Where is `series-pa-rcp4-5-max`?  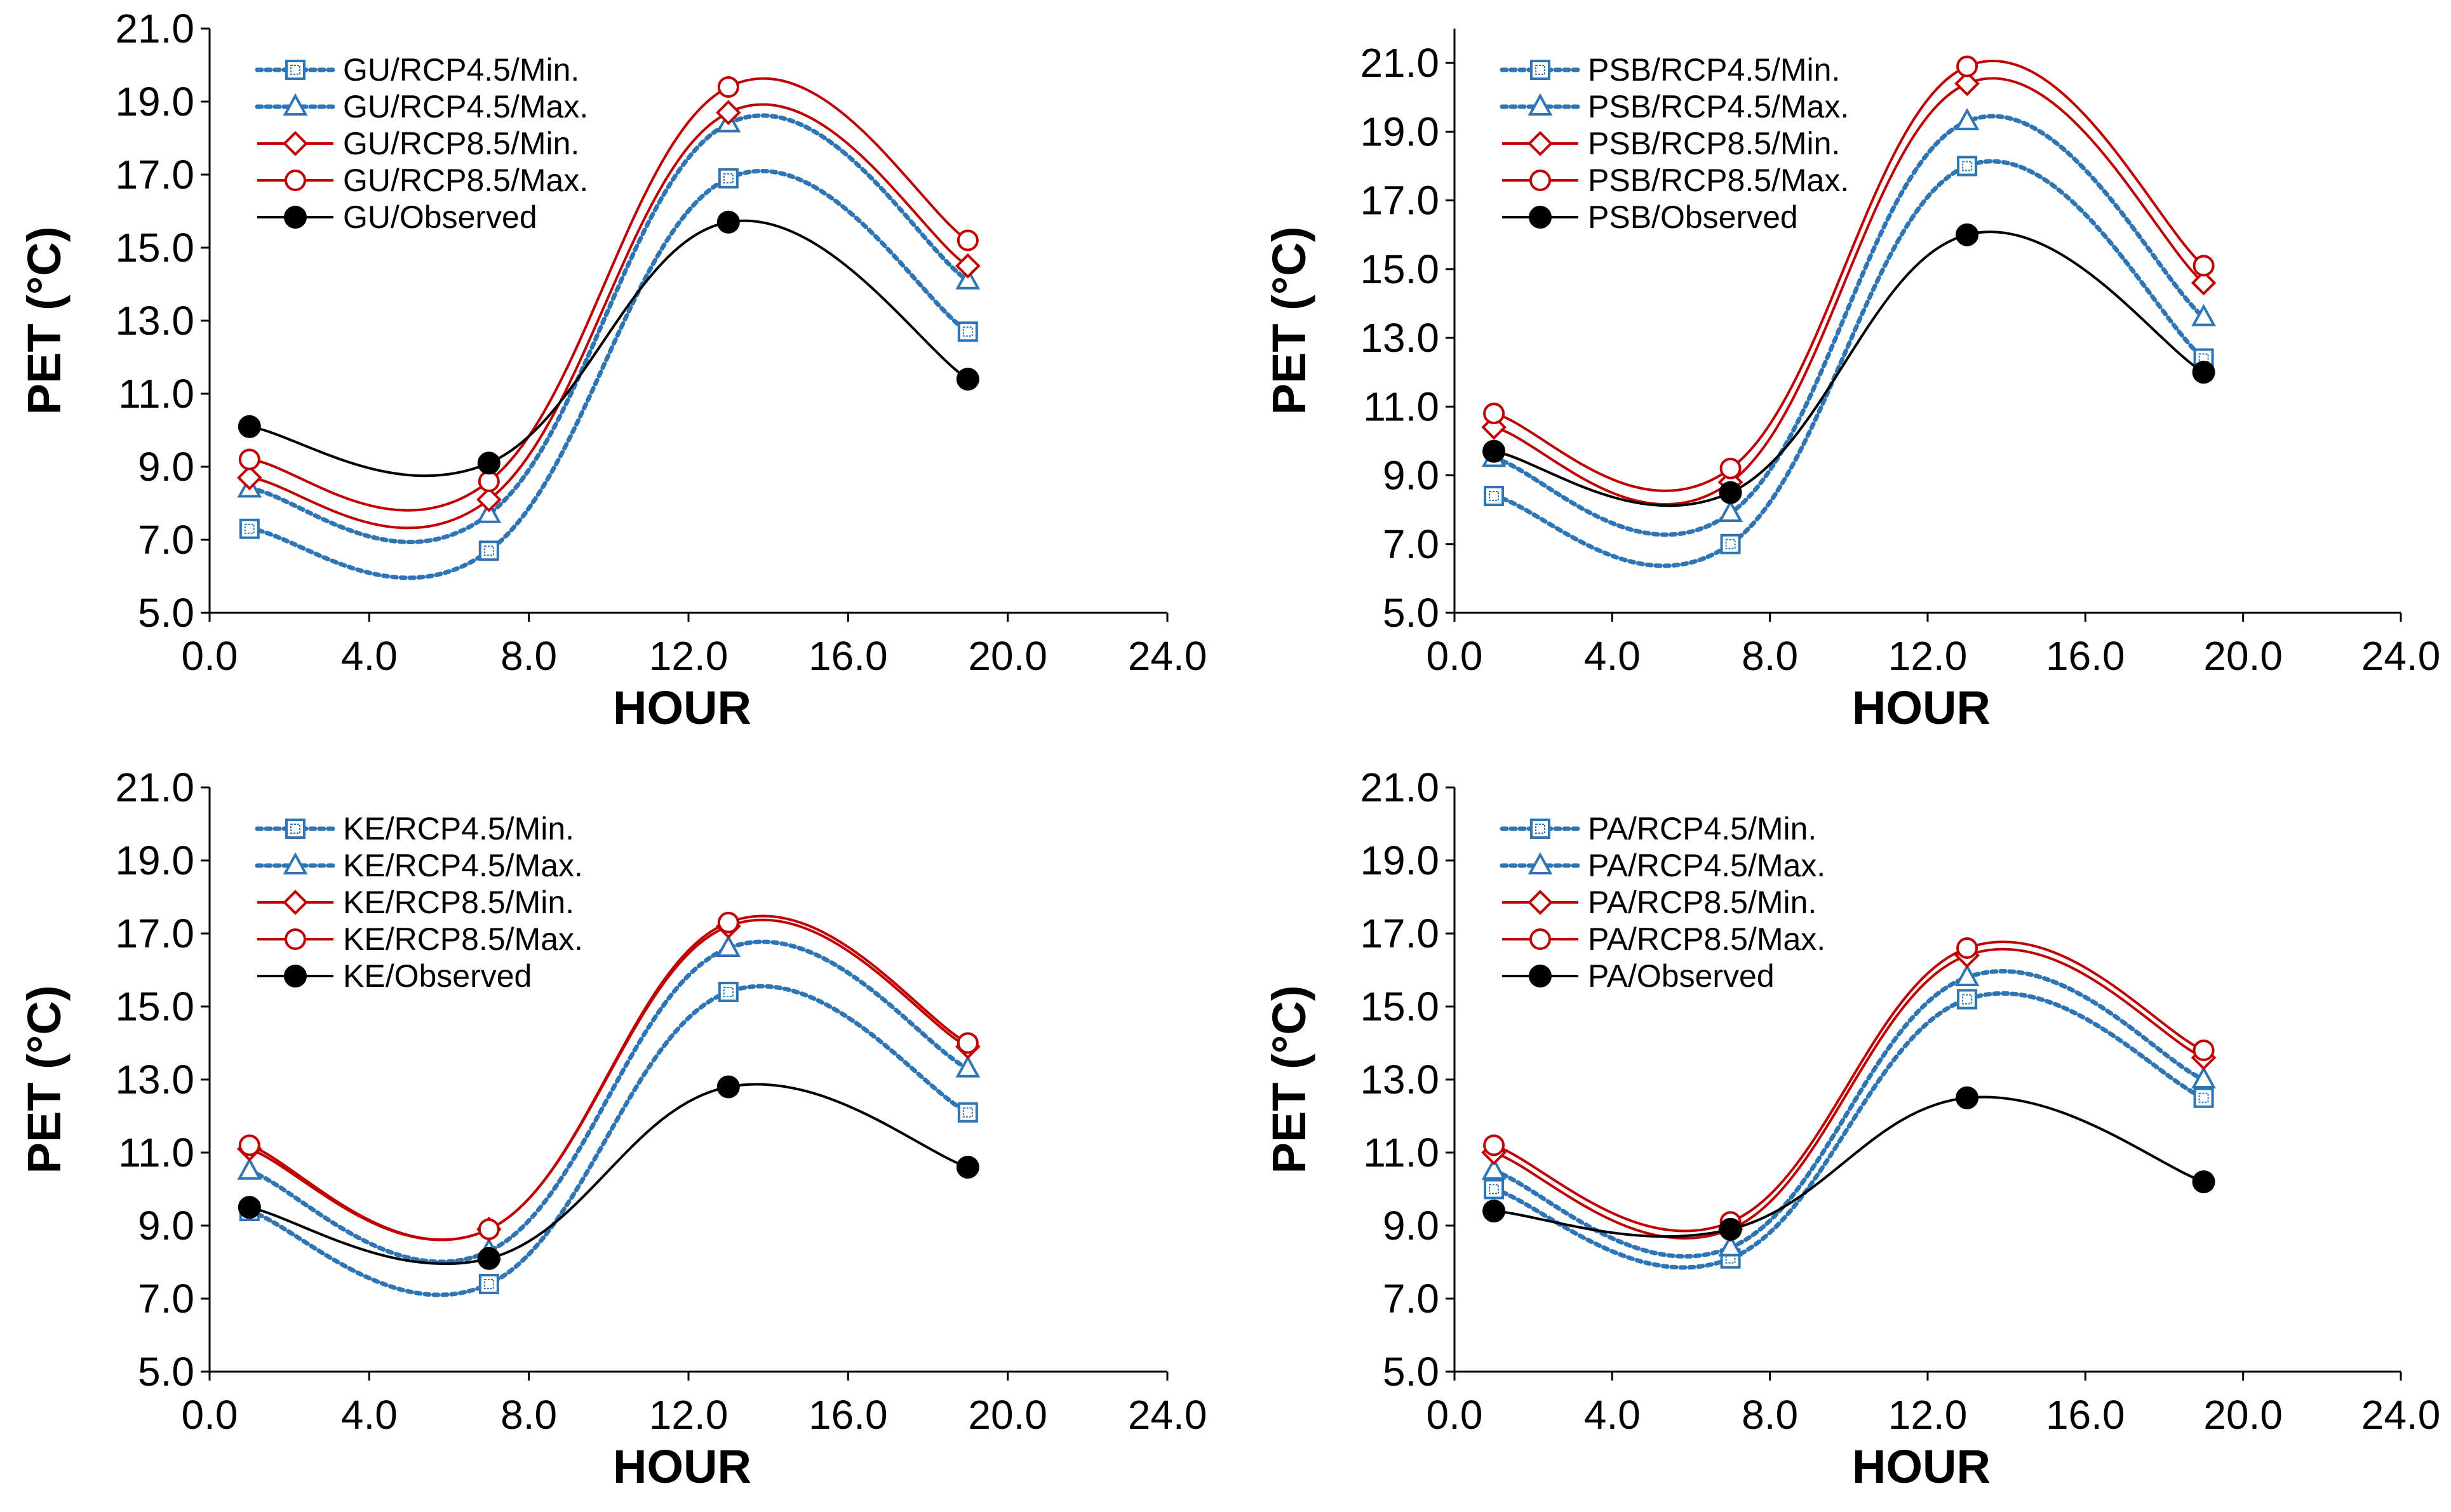
series-pa-rcp4-5-max is located at coordinates (1849, 1111).